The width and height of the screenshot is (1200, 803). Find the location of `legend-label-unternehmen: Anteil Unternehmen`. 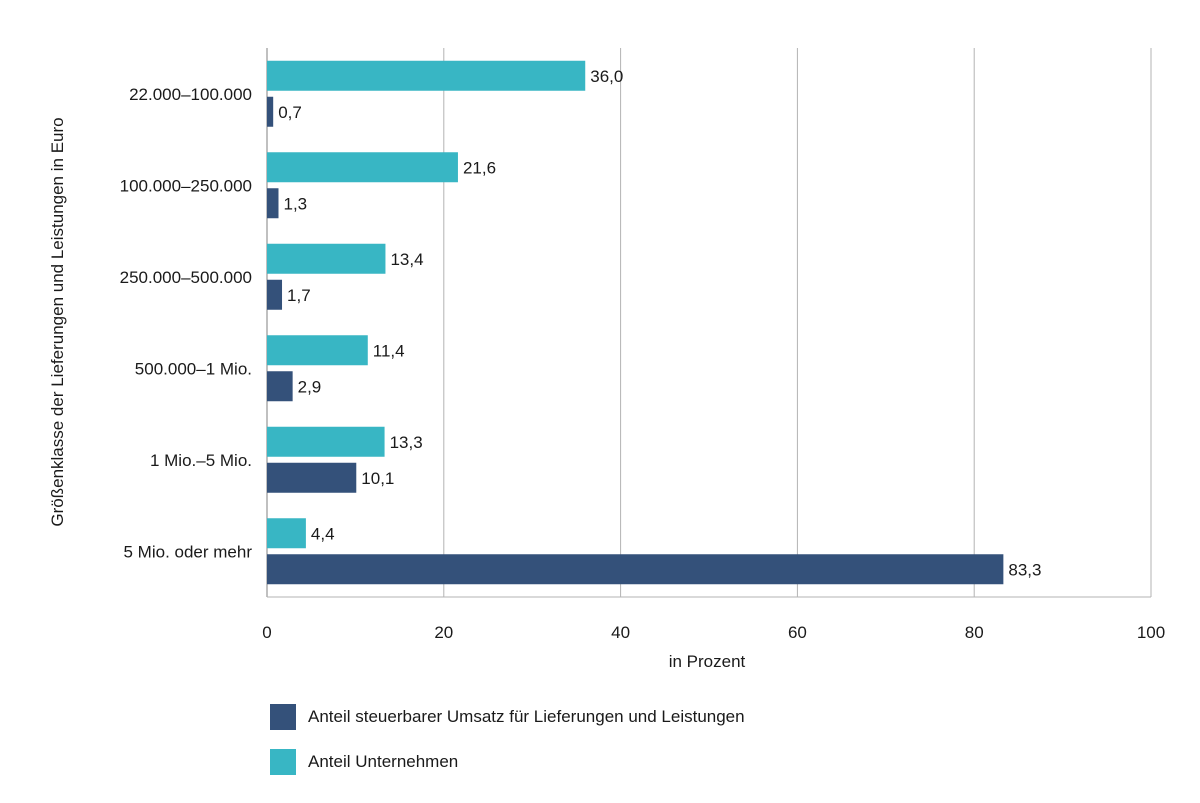

legend-label-unternehmen: Anteil Unternehmen is located at coordinates (383, 761).